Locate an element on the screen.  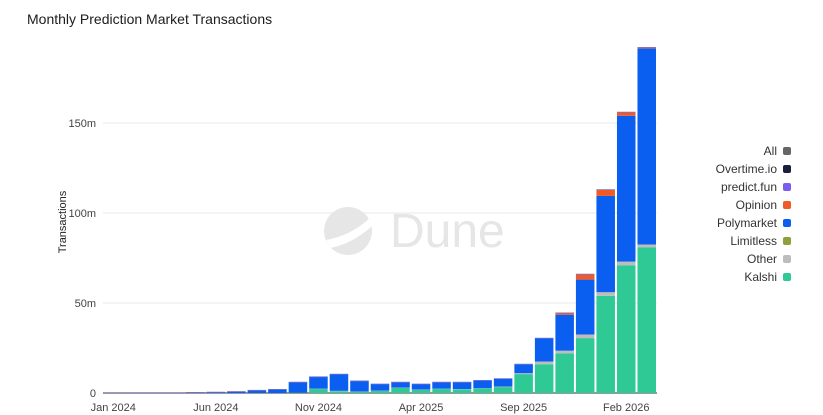
bar-polymarket-jul-2024 is located at coordinates (236, 392).